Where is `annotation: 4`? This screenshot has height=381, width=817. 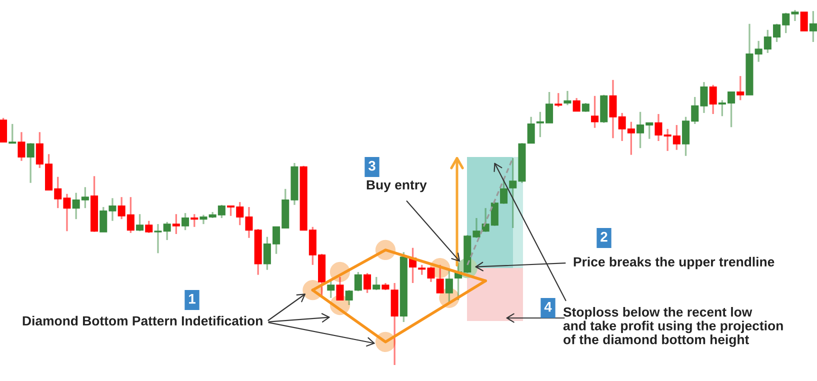
annotation: 4 is located at coordinates (548, 307).